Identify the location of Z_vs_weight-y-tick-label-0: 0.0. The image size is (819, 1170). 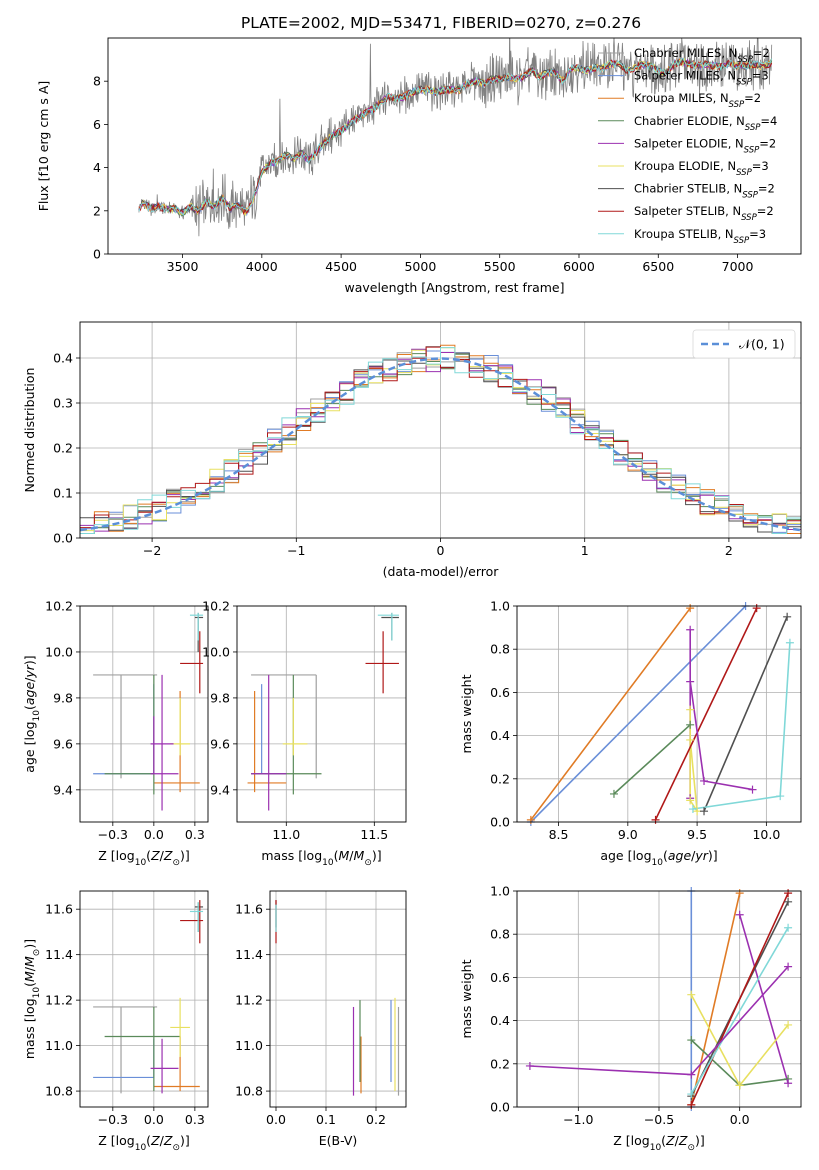
(500, 1107).